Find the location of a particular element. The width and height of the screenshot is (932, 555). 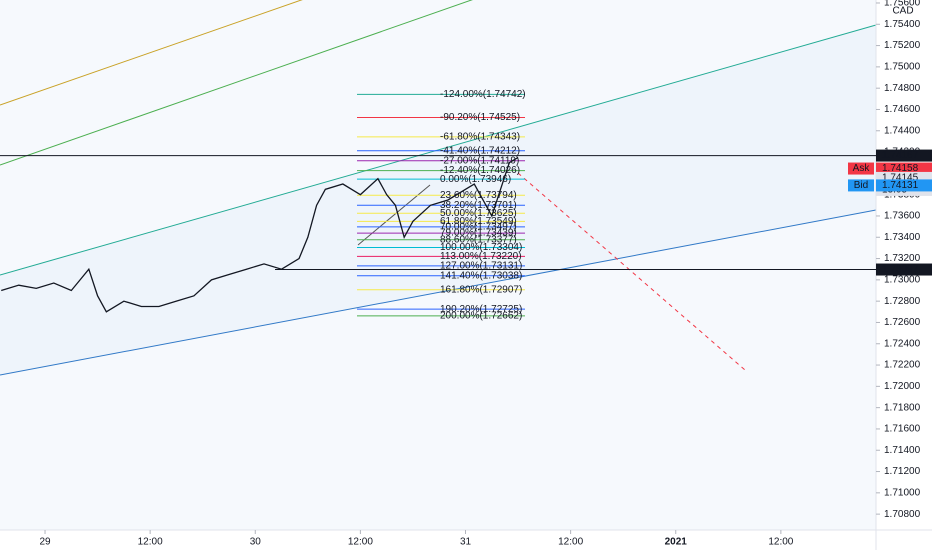

y-tick-label: 1.73000 is located at coordinates (902, 279).